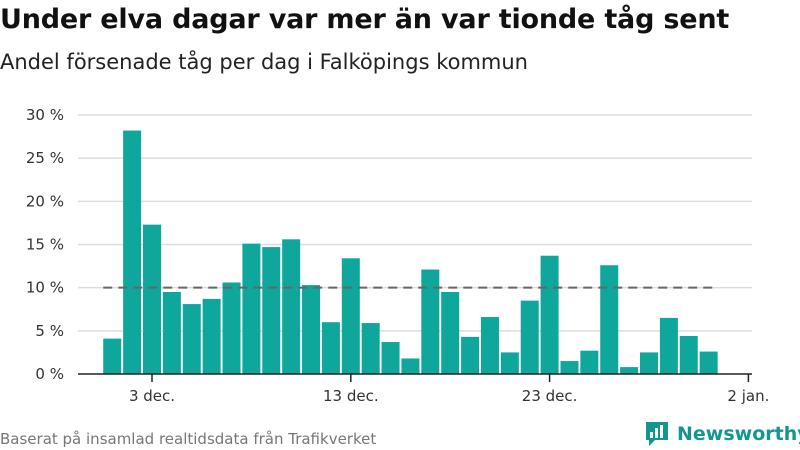 The height and width of the screenshot is (450, 800). What do you see at coordinates (738, 434) in the screenshot?
I see `brand-name: Newsworthy` at bounding box center [738, 434].